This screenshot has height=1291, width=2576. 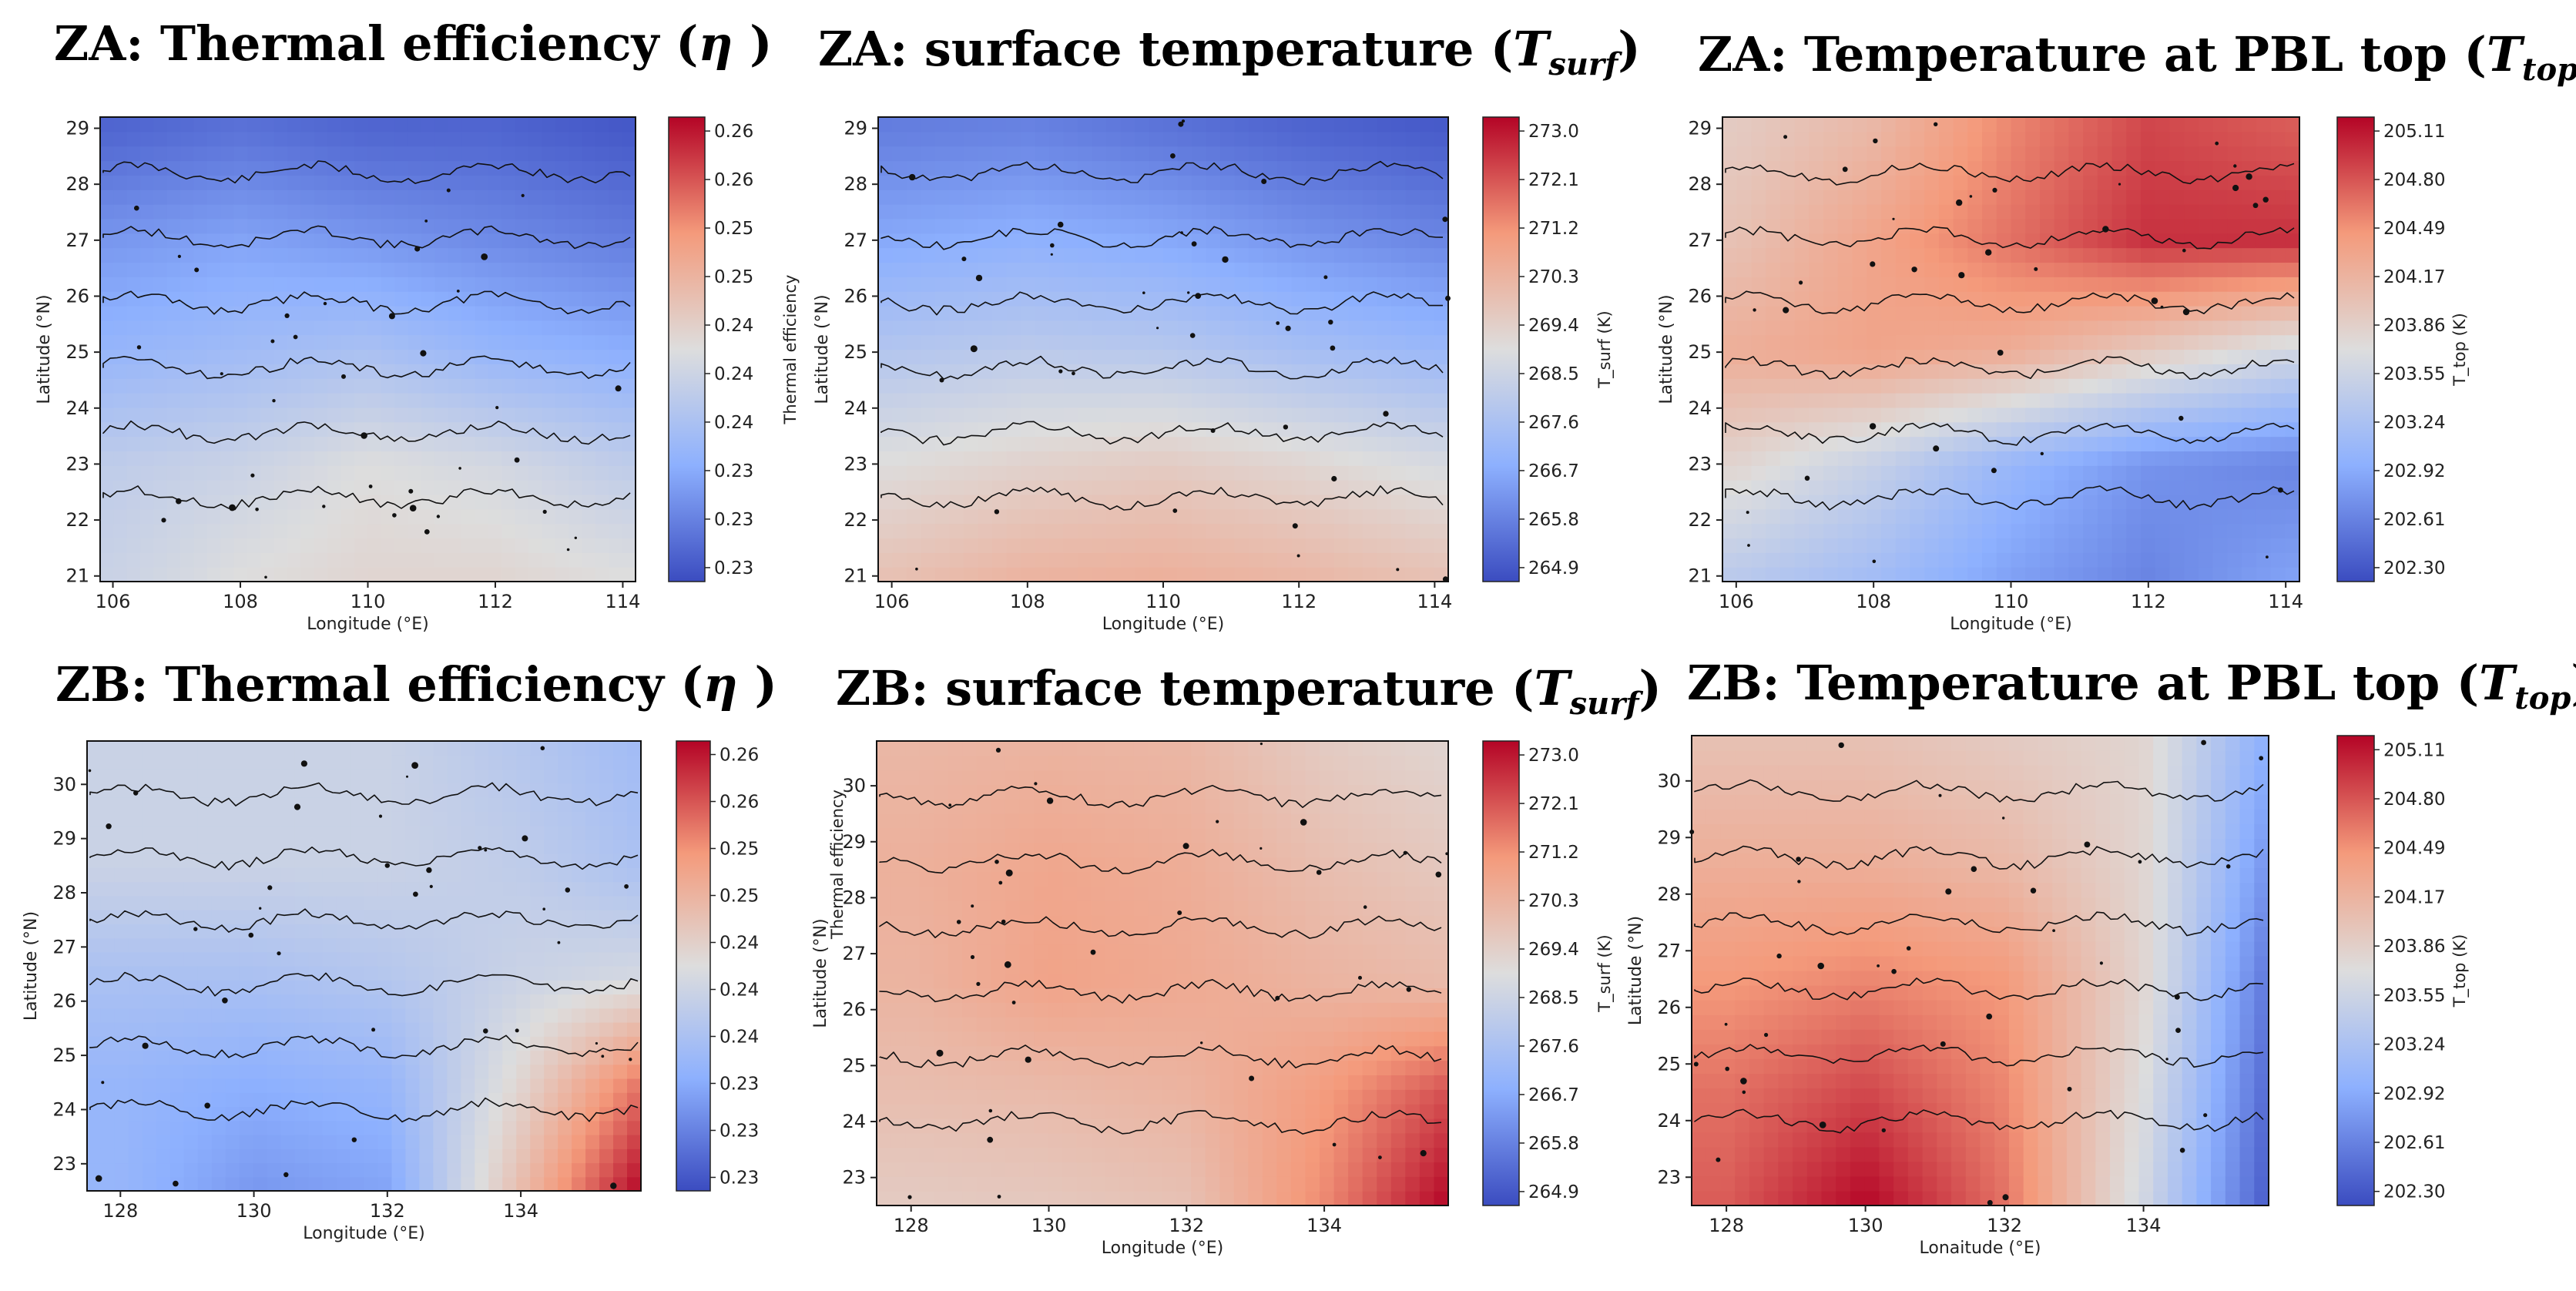 I want to click on contour-line, so click(x=1162, y=238).